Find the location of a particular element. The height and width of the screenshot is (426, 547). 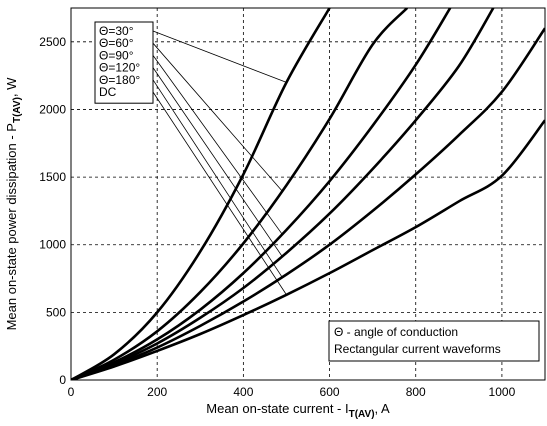

legend: Θ=30°Θ=60°Θ=90°Θ=120°Θ=180°DC is located at coordinates (124, 62).